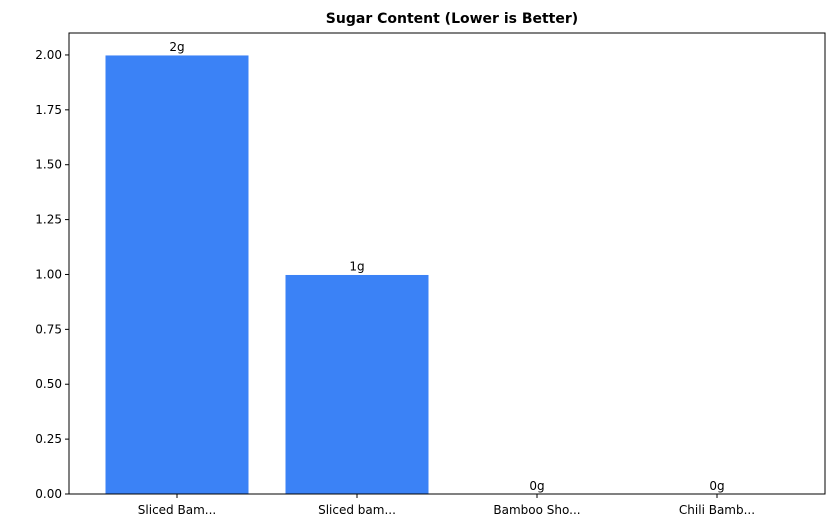 This screenshot has width=835, height=528. What do you see at coordinates (48, 110) in the screenshot?
I see `y-tick-label: 1.75` at bounding box center [48, 110].